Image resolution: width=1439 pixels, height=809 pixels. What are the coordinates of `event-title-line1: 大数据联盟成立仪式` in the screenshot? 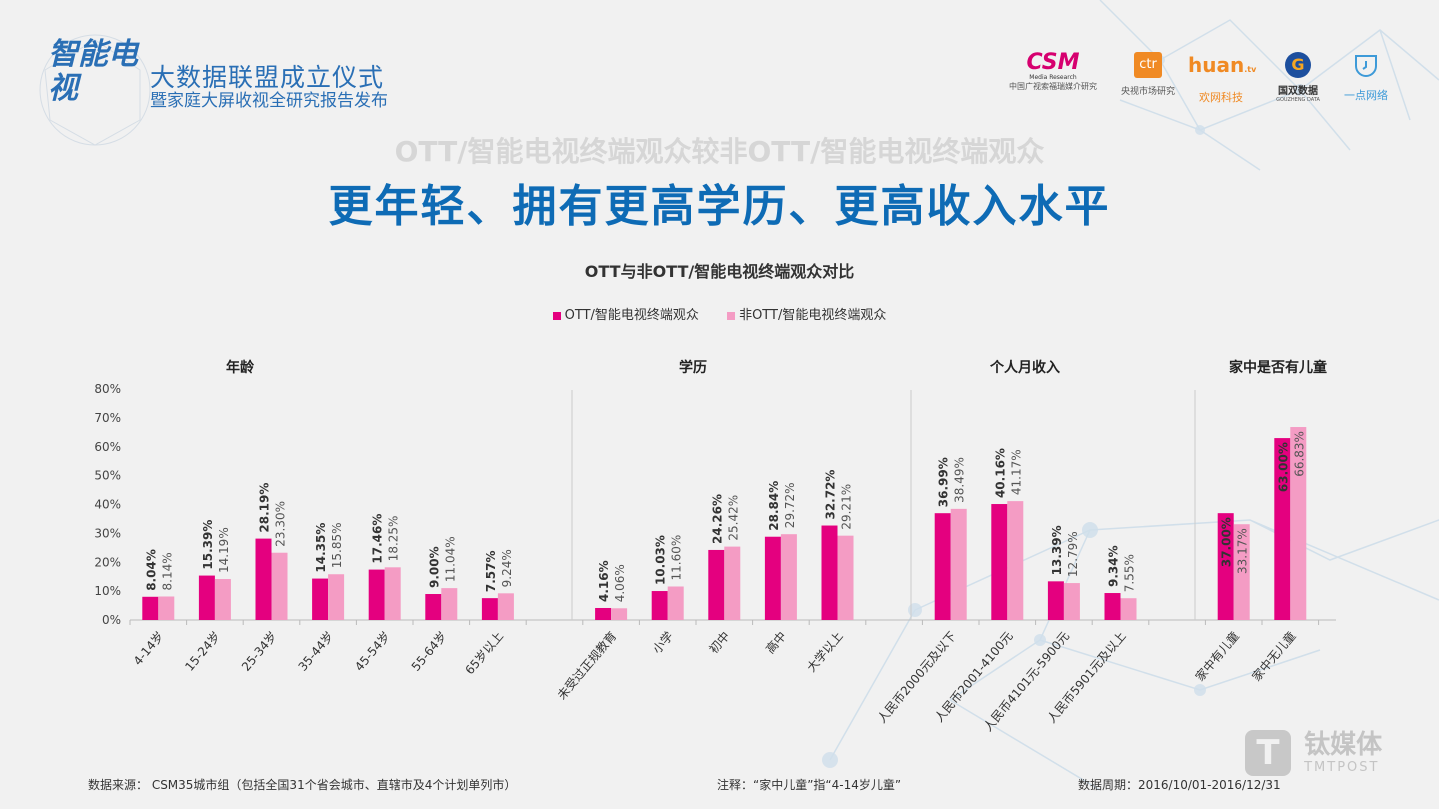 It's located at (267, 77).